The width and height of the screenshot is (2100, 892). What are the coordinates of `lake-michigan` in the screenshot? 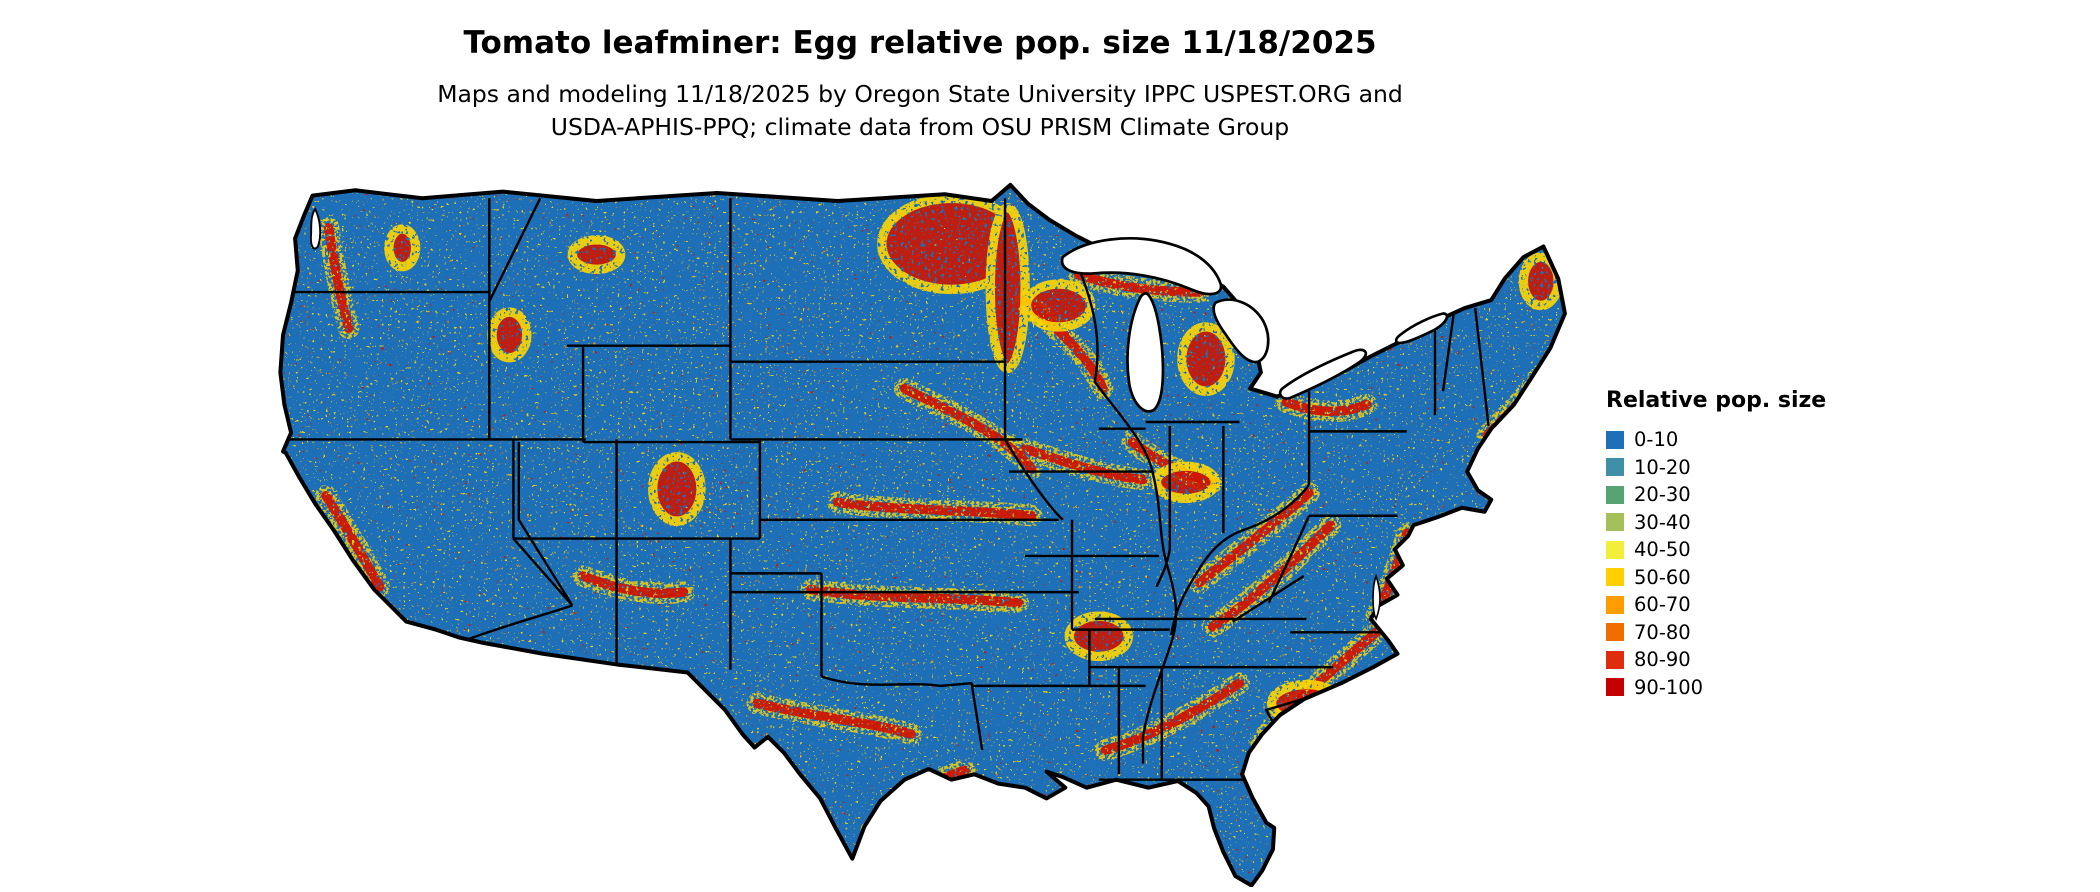 It's located at (1145, 352).